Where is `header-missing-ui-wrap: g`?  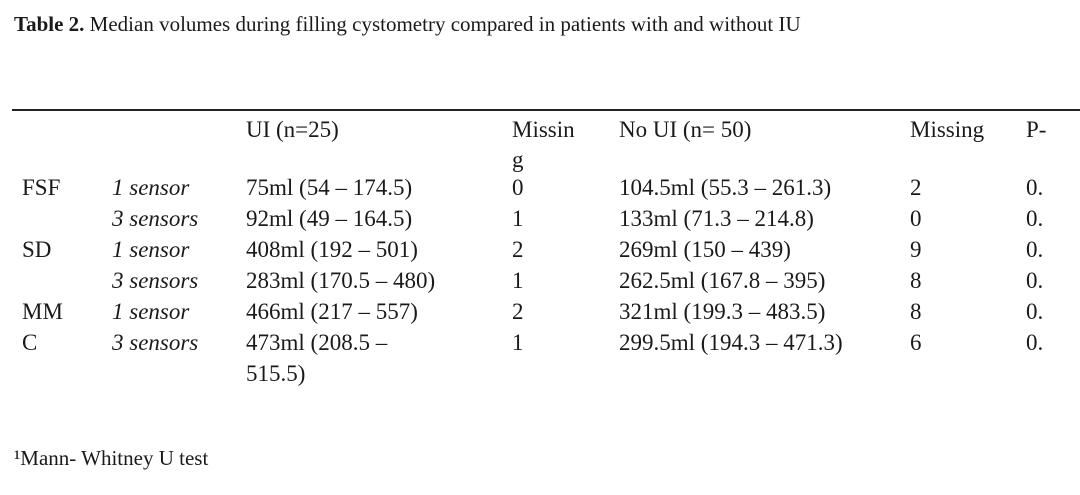 header-missing-ui-wrap: g is located at coordinates (518, 159).